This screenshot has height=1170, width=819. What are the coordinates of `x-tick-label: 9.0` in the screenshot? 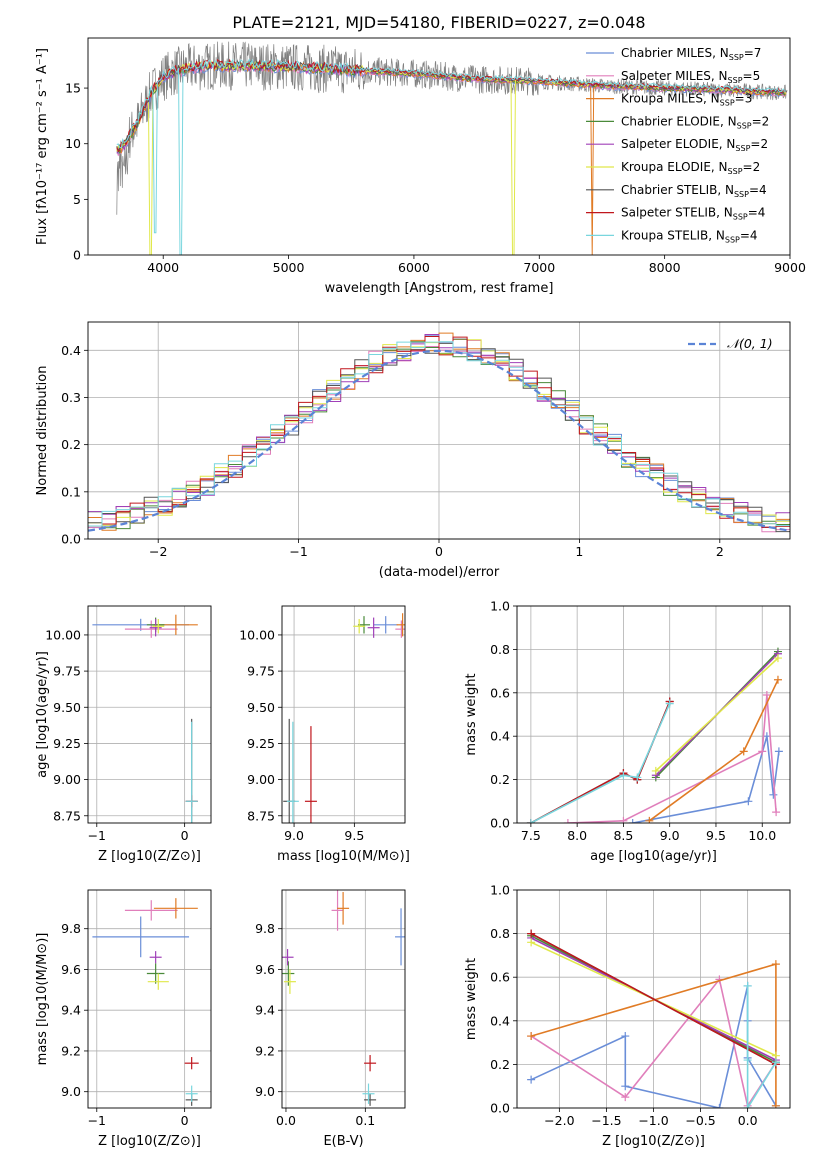 It's located at (670, 835).